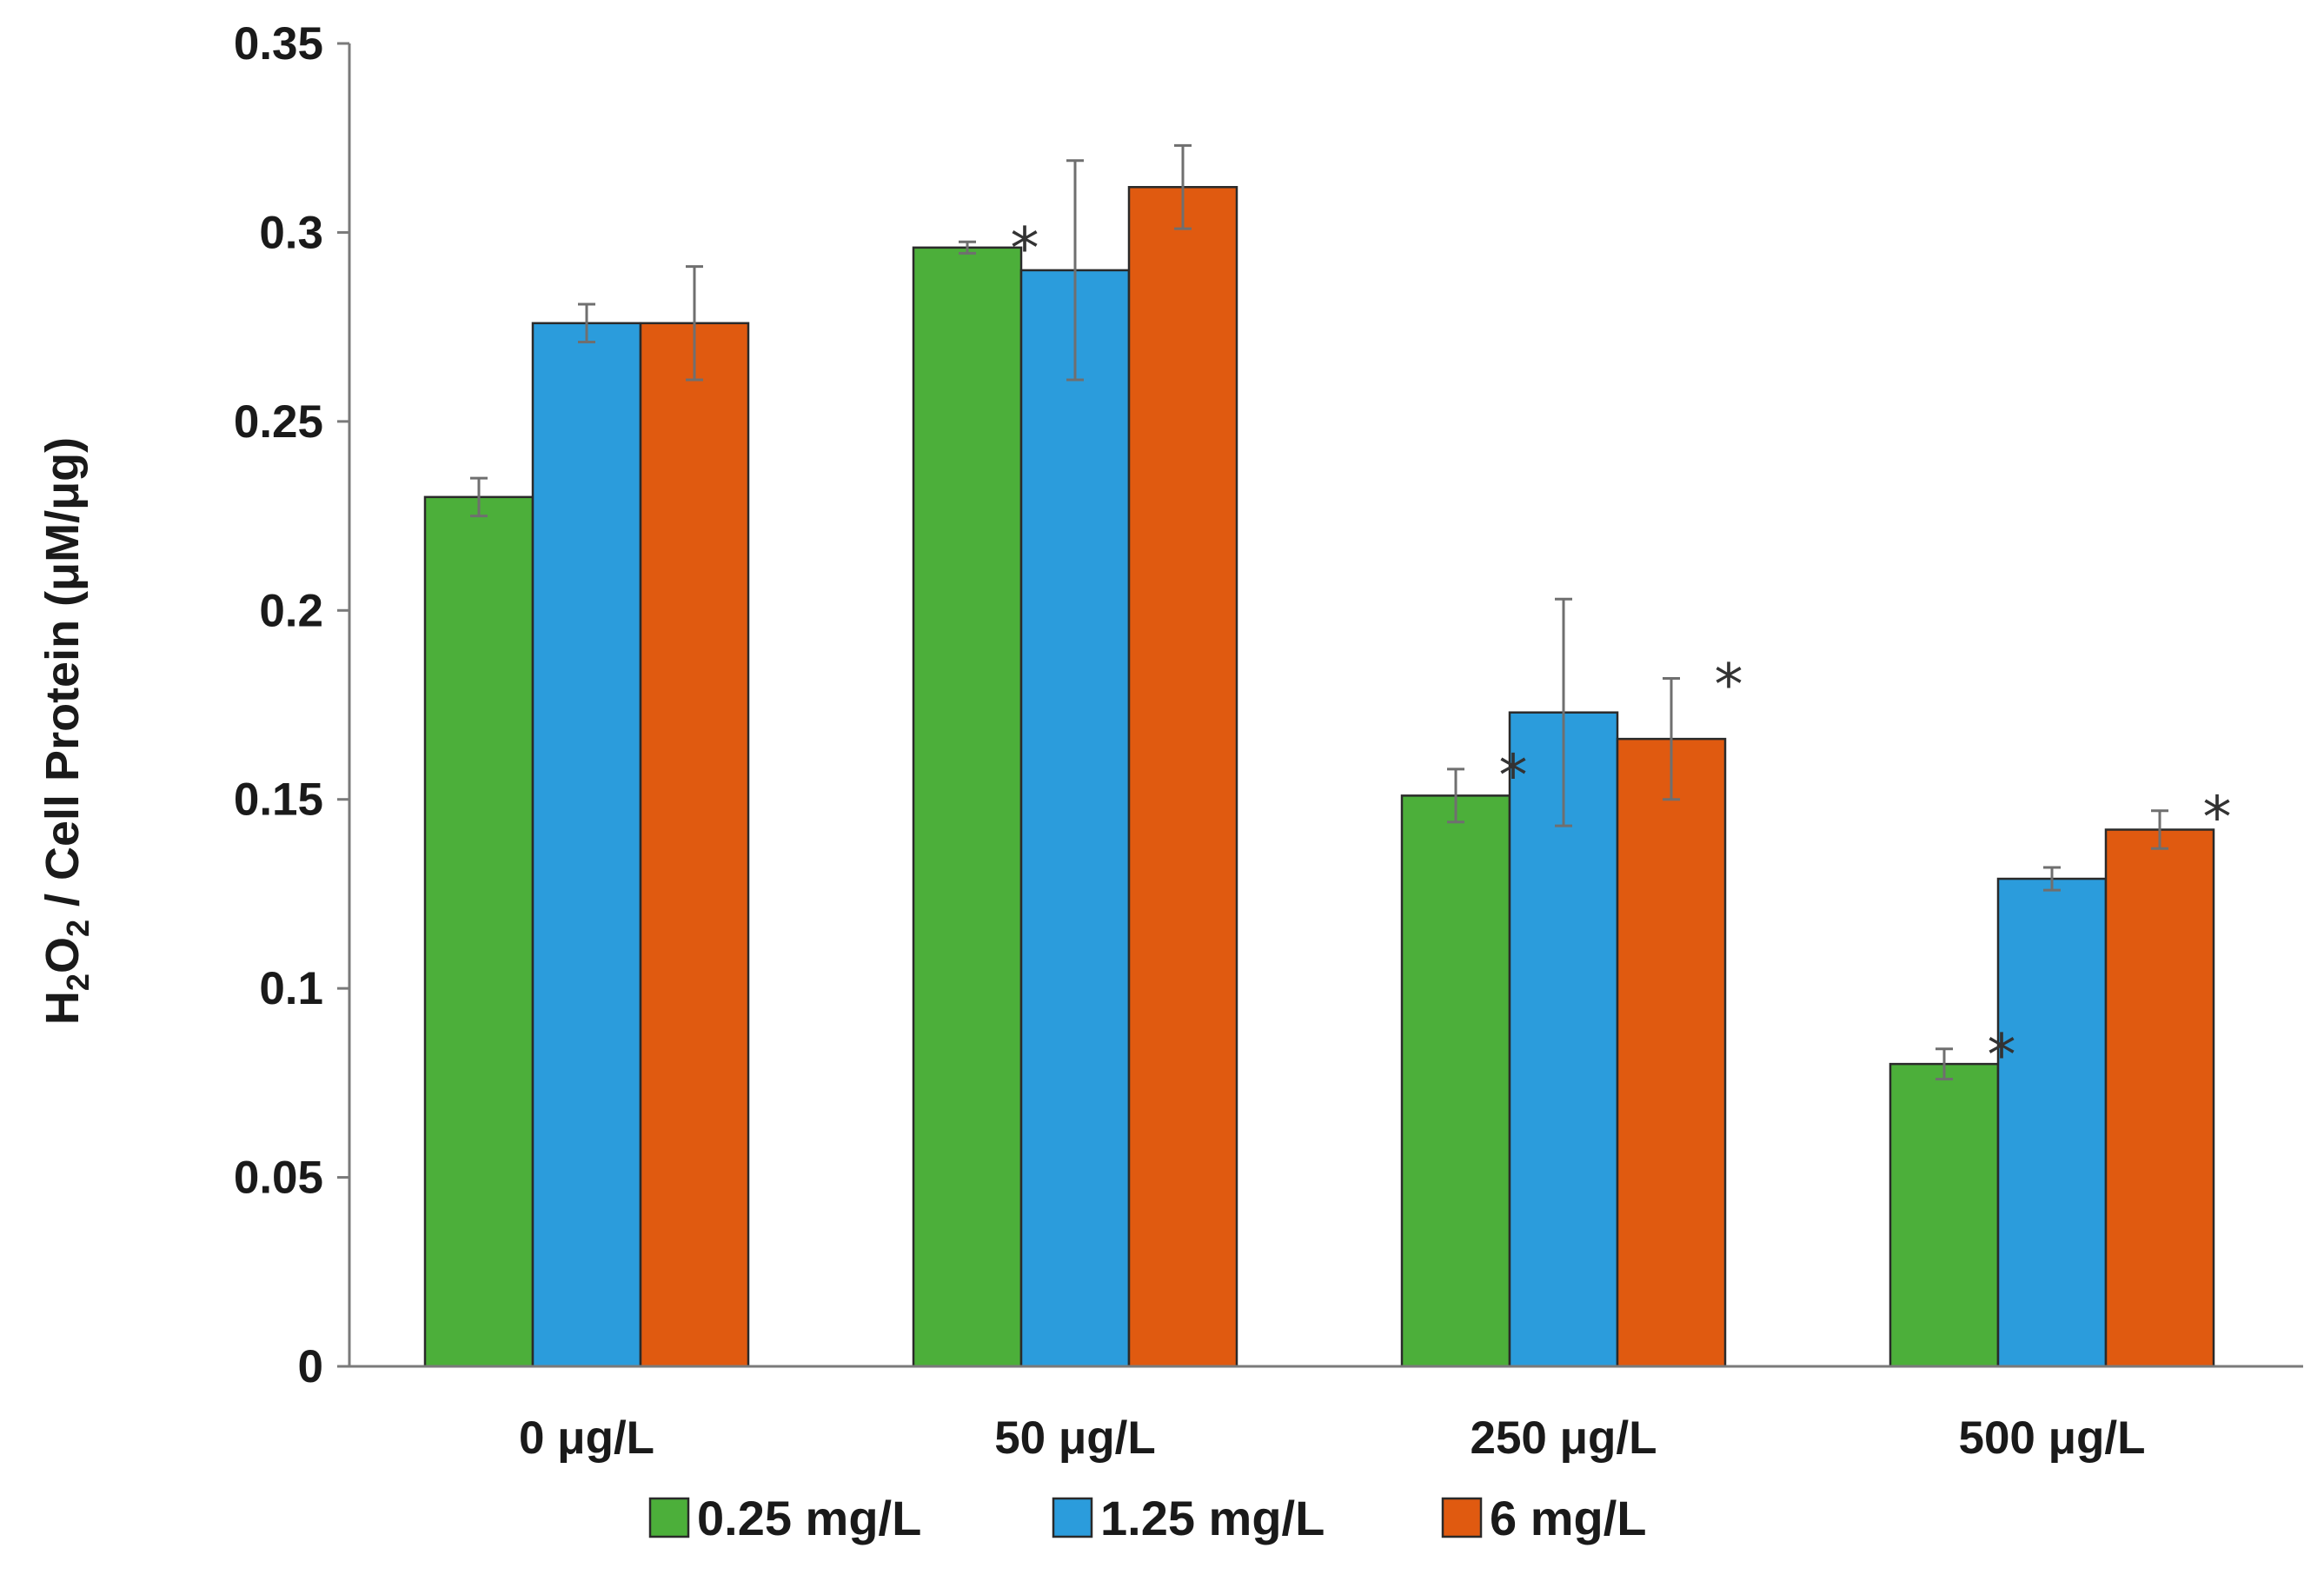 The height and width of the screenshot is (1588, 2324). I want to click on legend: 0.25 mg/L 1.25 mg/L 6 mg/L, so click(1147, 1518).